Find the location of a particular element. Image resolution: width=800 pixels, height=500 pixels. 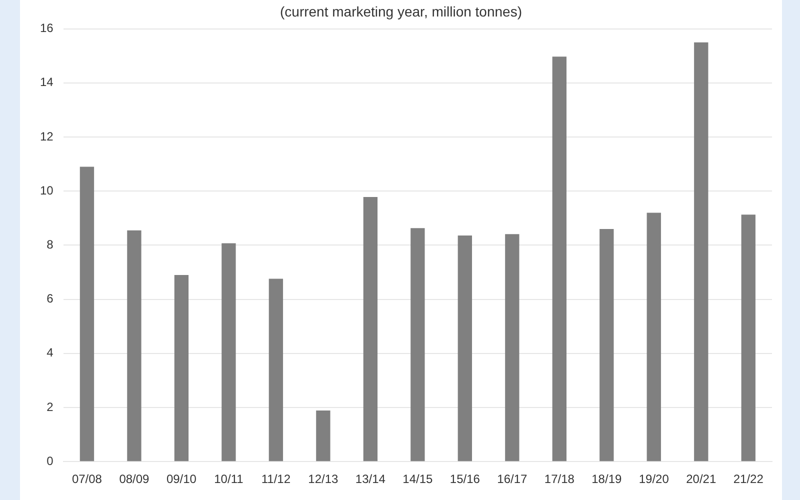

x-tick-label: 20/21 is located at coordinates (701, 479).